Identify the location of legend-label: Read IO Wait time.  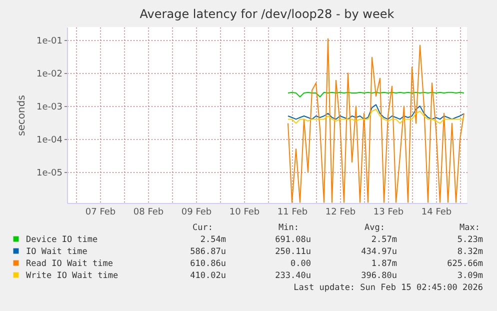
(69, 264).